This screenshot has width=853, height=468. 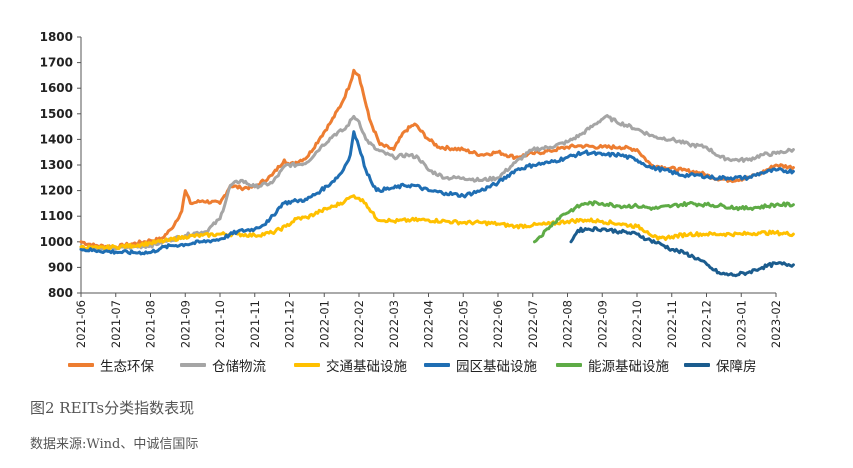 I want to click on x-tick-label: 2021-10, so click(x=220, y=324).